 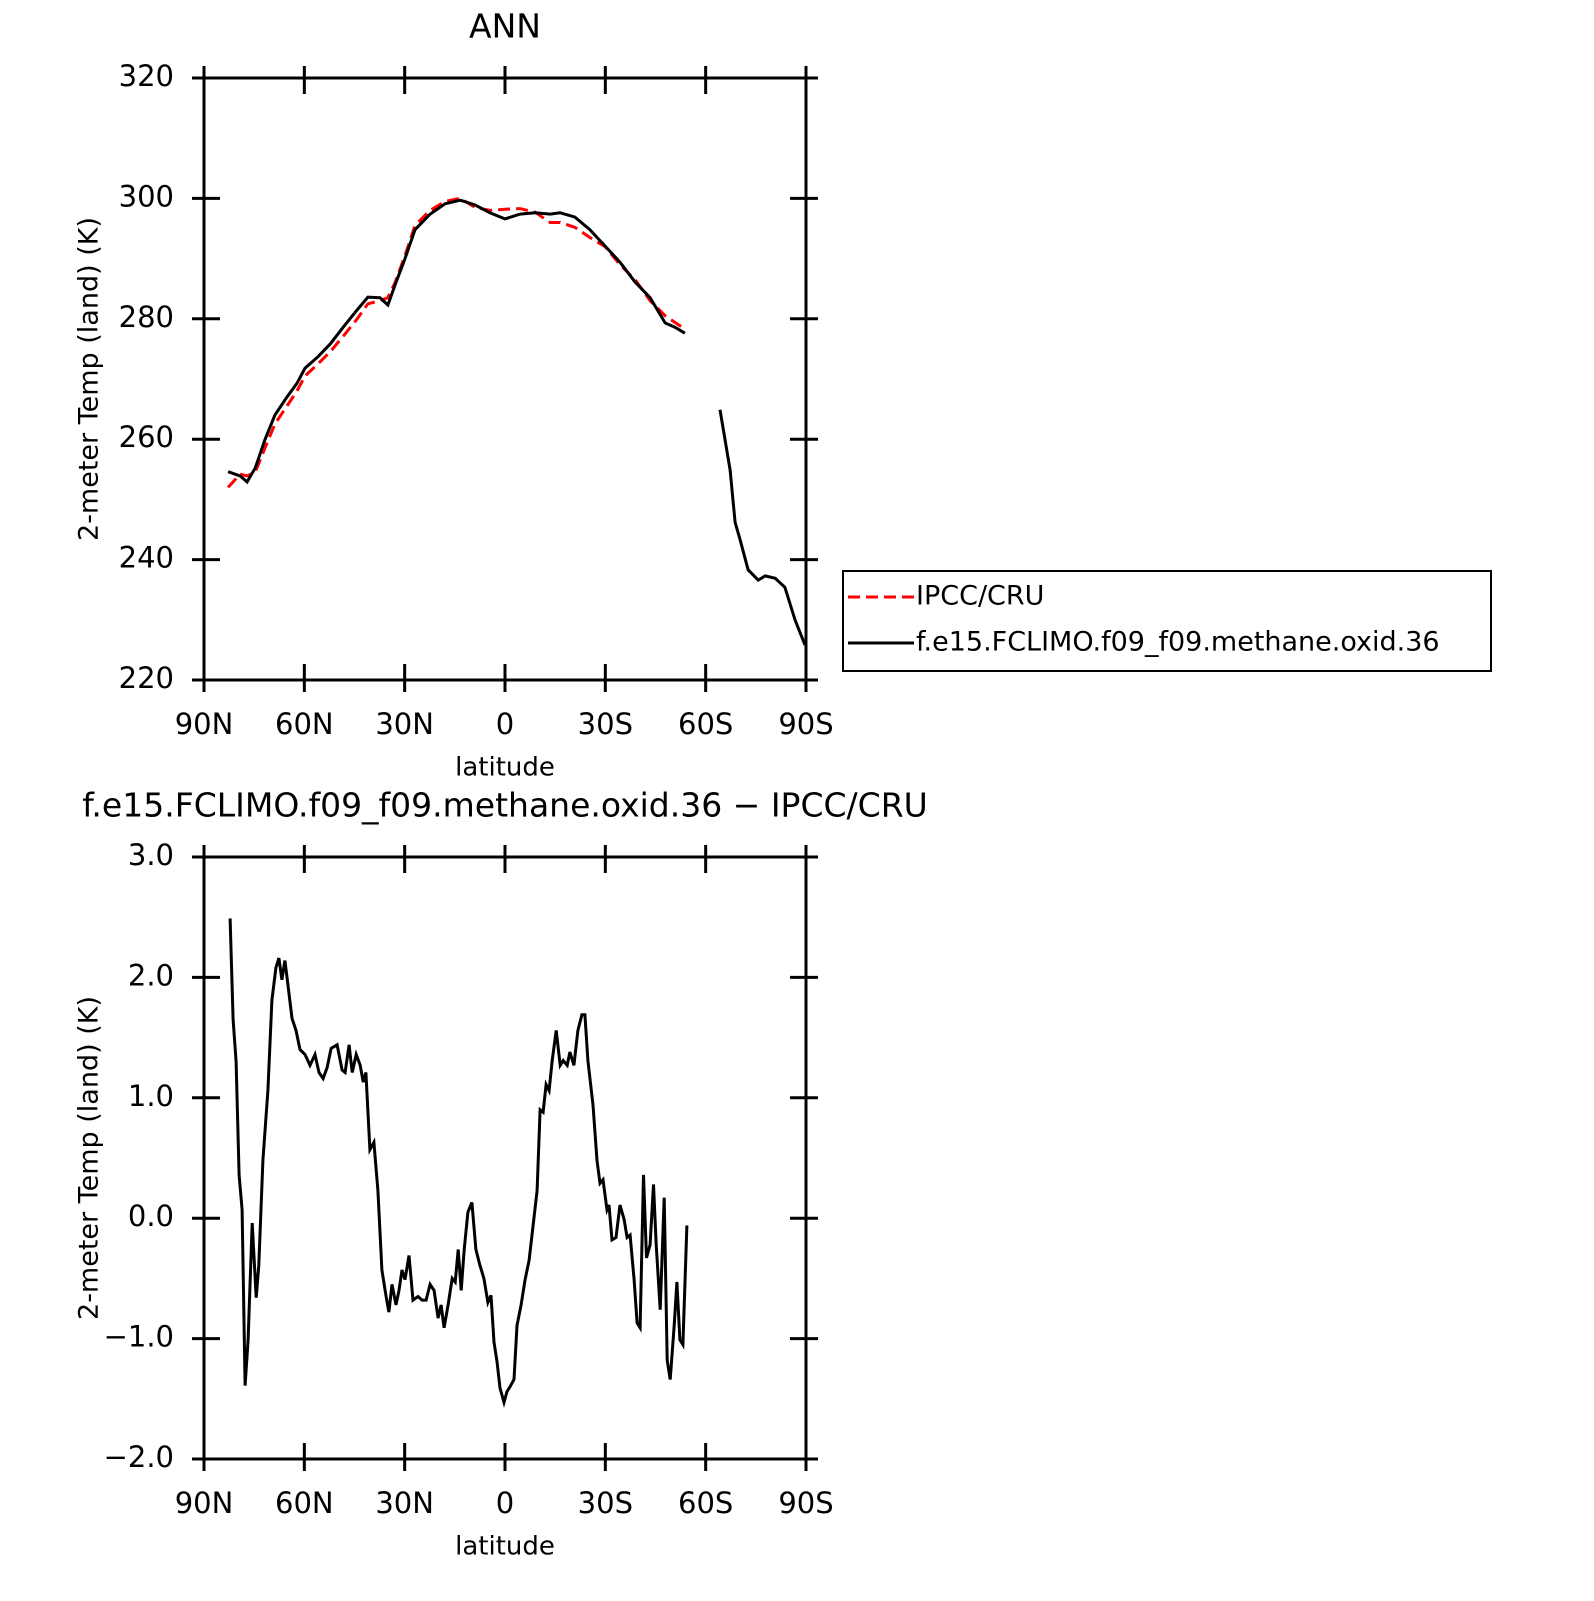 What do you see at coordinates (146, 76) in the screenshot?
I see `y-tick-label: 320` at bounding box center [146, 76].